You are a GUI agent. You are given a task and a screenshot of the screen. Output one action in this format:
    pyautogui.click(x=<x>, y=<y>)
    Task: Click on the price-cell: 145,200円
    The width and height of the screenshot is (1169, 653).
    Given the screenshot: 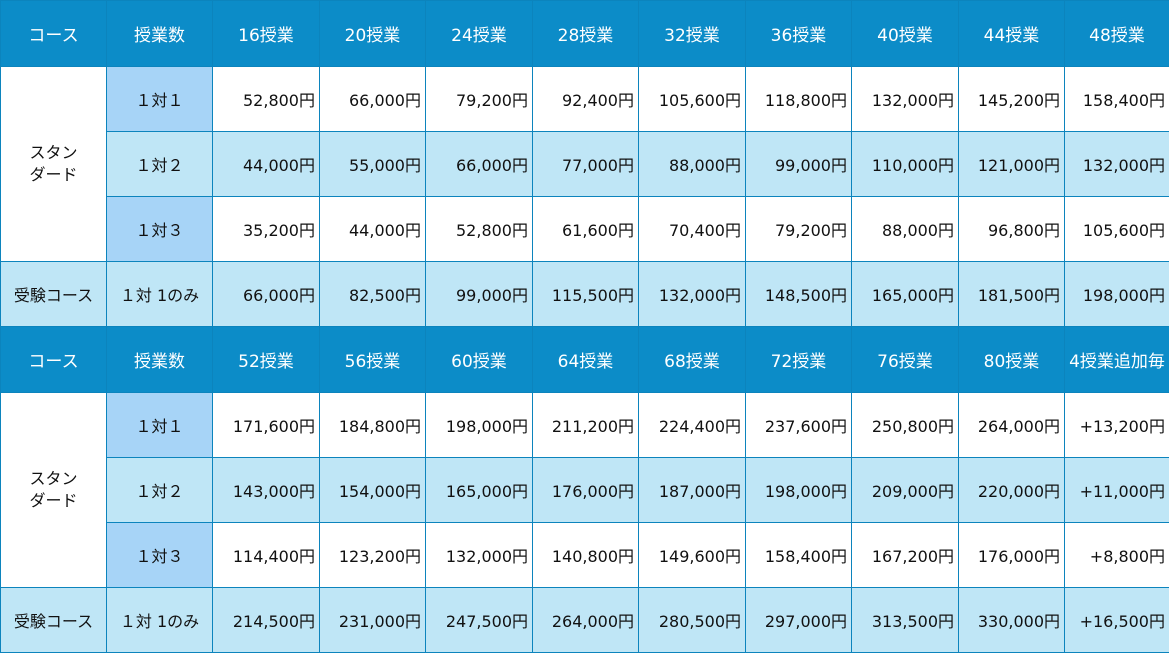 What is the action you would take?
    pyautogui.click(x=1012, y=99)
    